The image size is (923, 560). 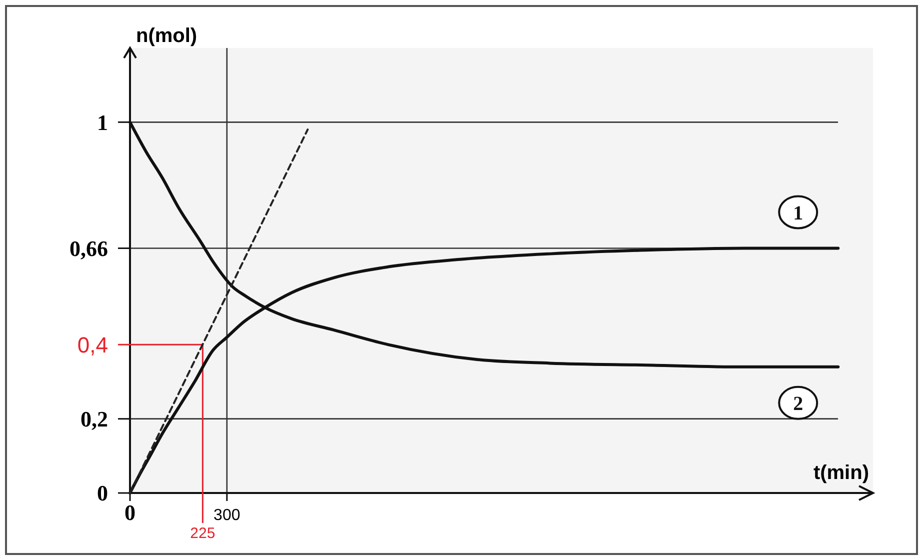 I want to click on ref-line-label: 225, so click(x=203, y=533).